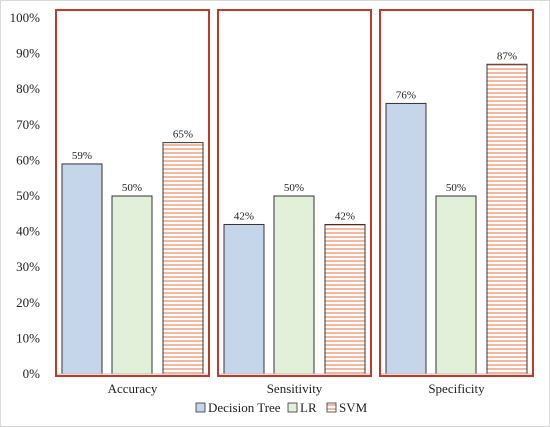  What do you see at coordinates (292, 407) in the screenshot?
I see `legend-swatch-lr` at bounding box center [292, 407].